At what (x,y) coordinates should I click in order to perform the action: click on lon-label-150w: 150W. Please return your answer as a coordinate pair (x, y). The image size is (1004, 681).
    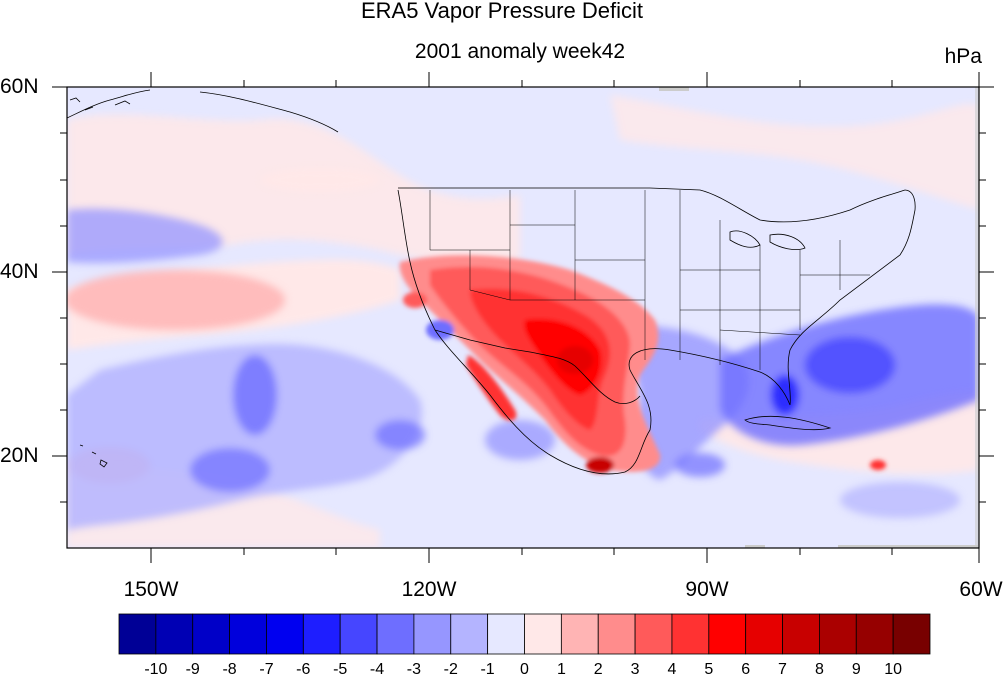
    Looking at the image, I should click on (151, 589).